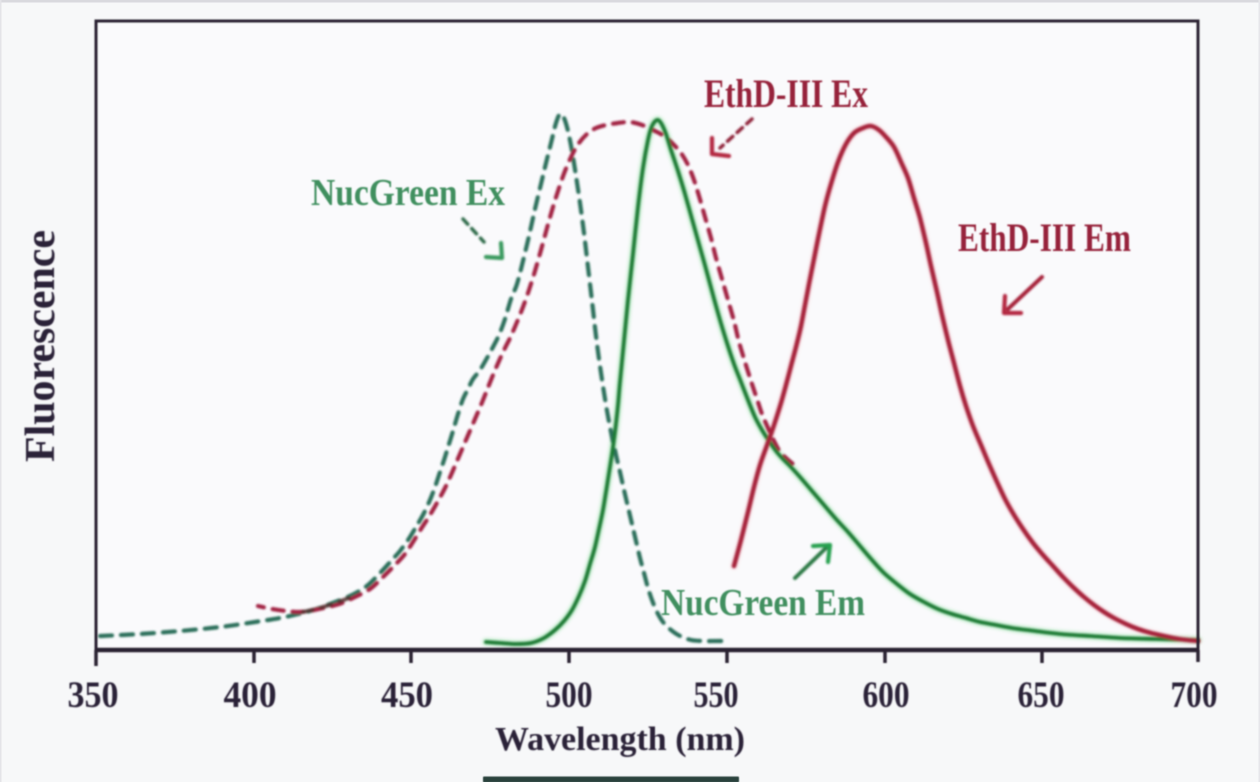 The width and height of the screenshot is (1260, 782). Describe the element at coordinates (41, 346) in the screenshot. I see `svg-text: Fluorescence` at that location.